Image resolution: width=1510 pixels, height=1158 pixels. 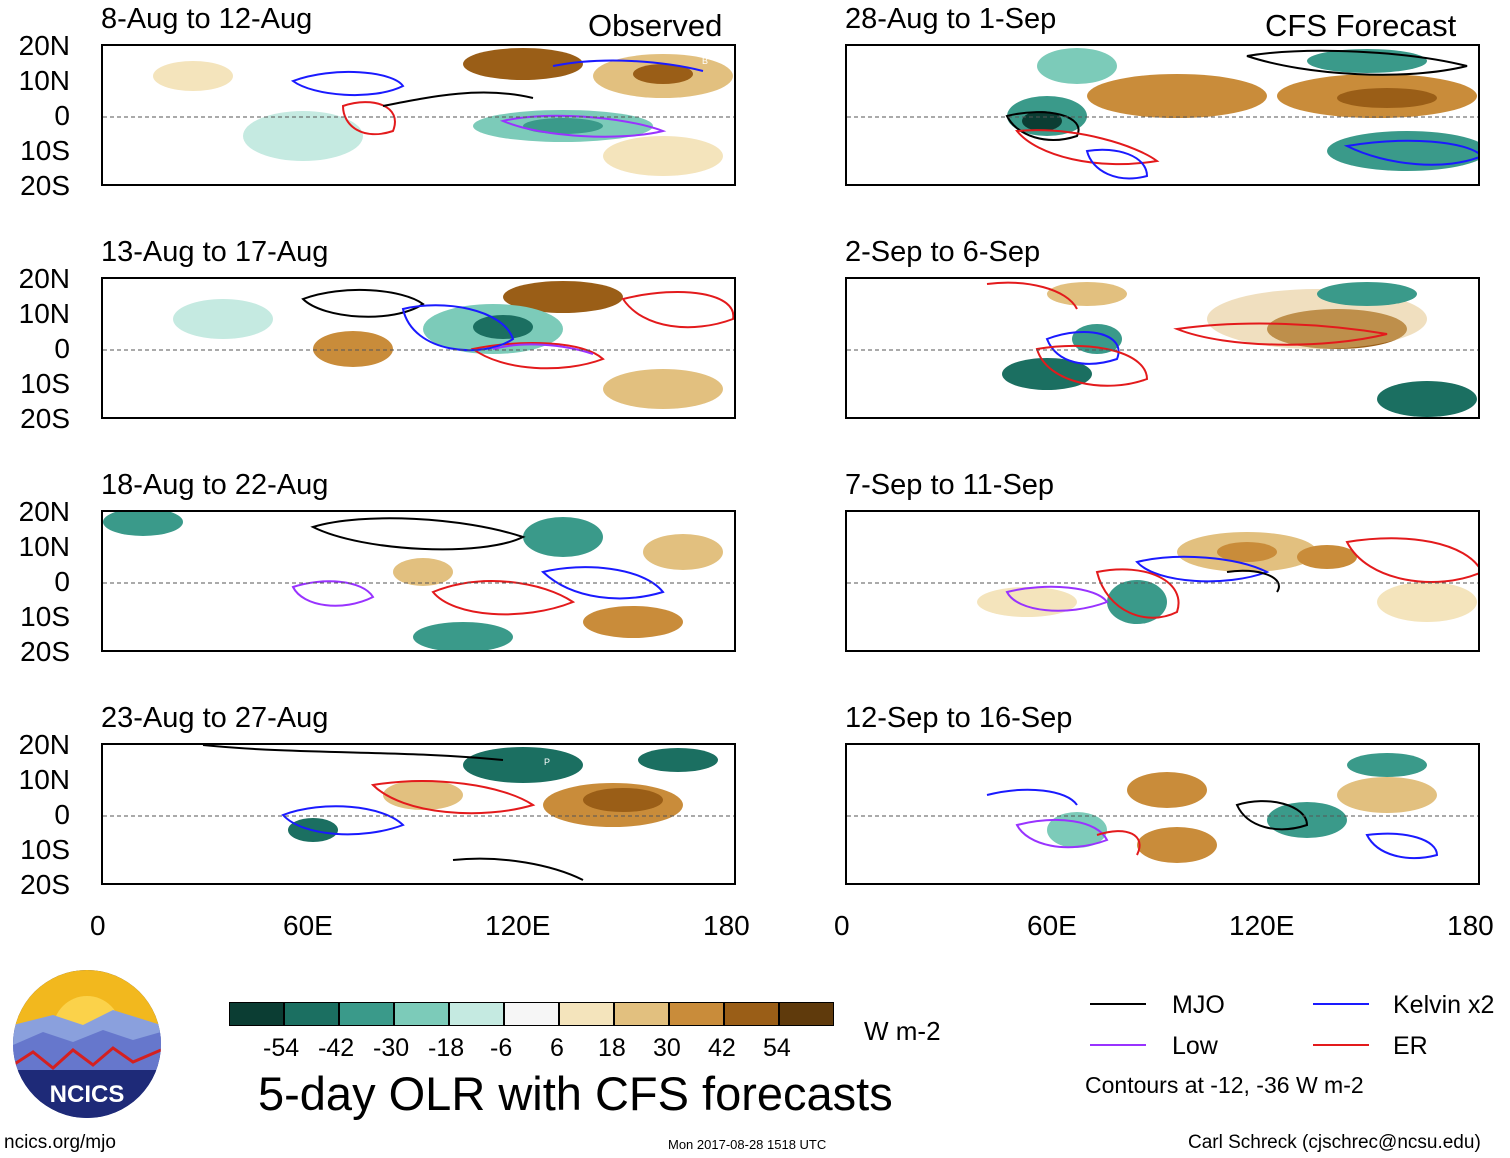 What do you see at coordinates (777, 1048) in the screenshot?
I see `colorbar-label: 54` at bounding box center [777, 1048].